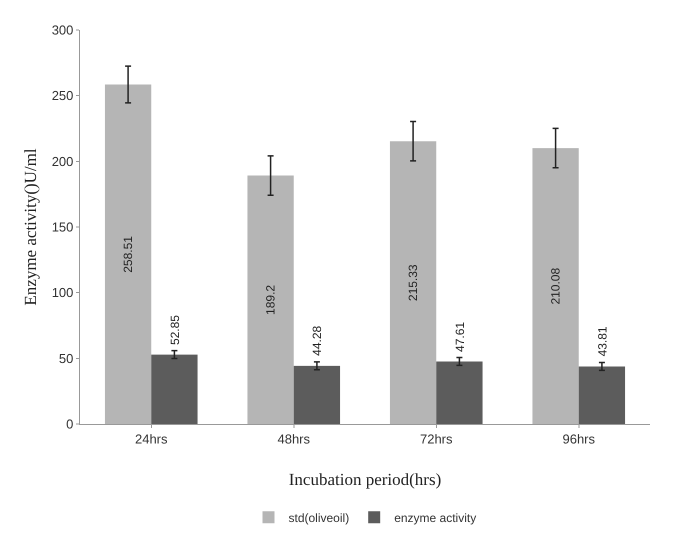  I want to click on data-label: 215.33, so click(413, 283).